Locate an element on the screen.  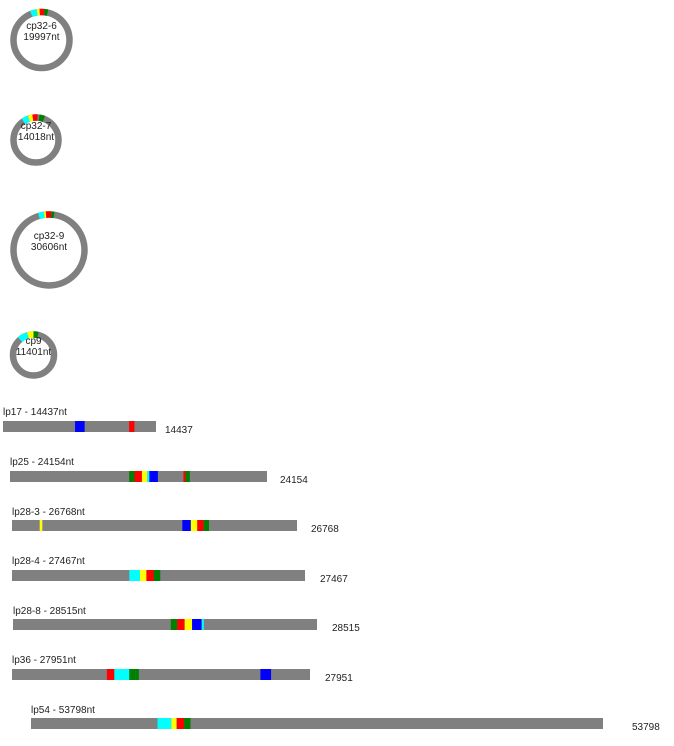
plasmid-title: lp28-3 - 26768nt is located at coordinates (48, 512).